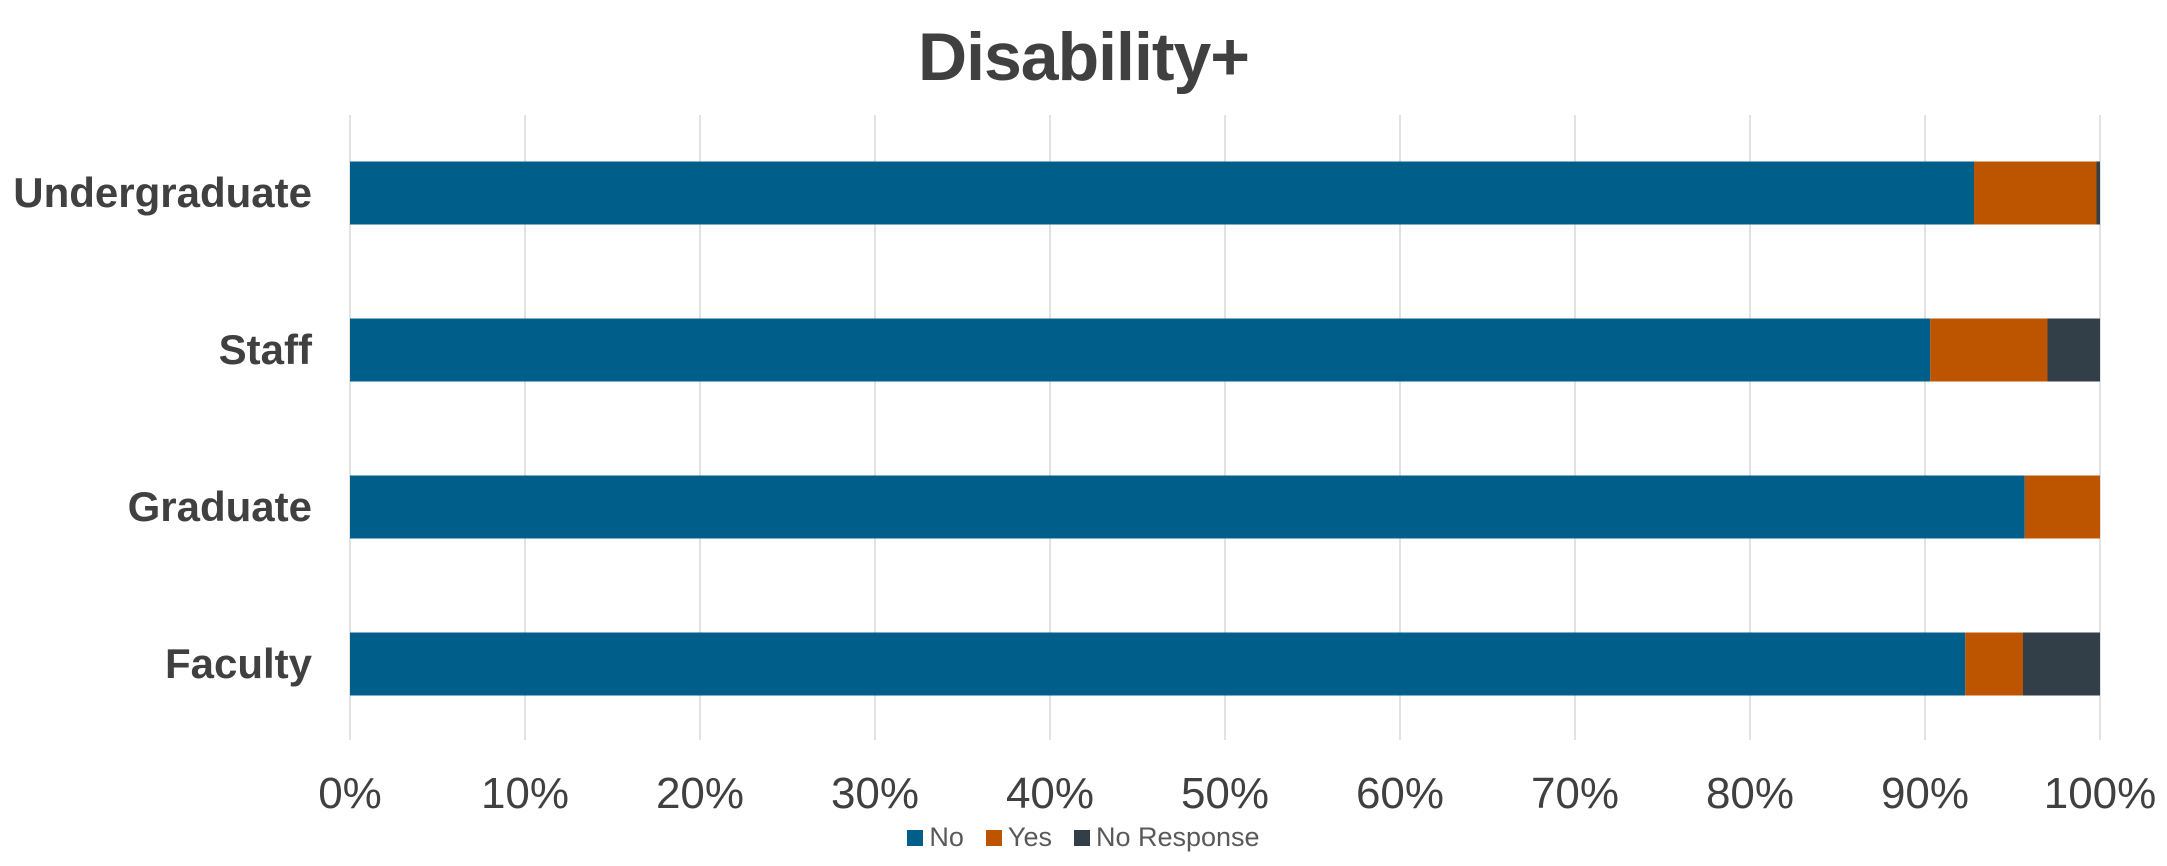  Describe the element at coordinates (1750, 793) in the screenshot. I see `x-tick-label: 80%` at that location.